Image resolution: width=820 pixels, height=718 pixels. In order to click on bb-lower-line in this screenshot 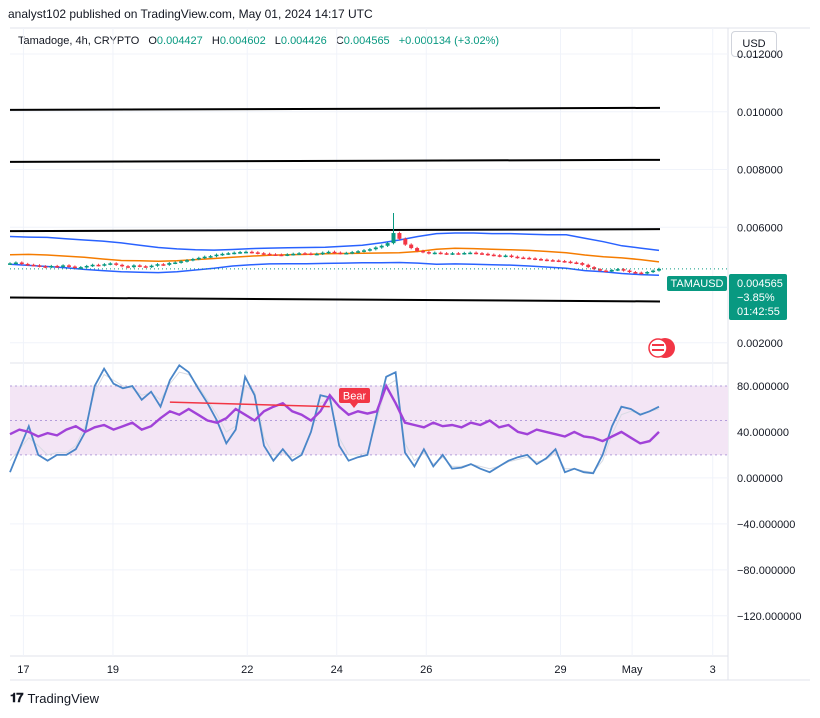, I will do `click(334, 268)`.